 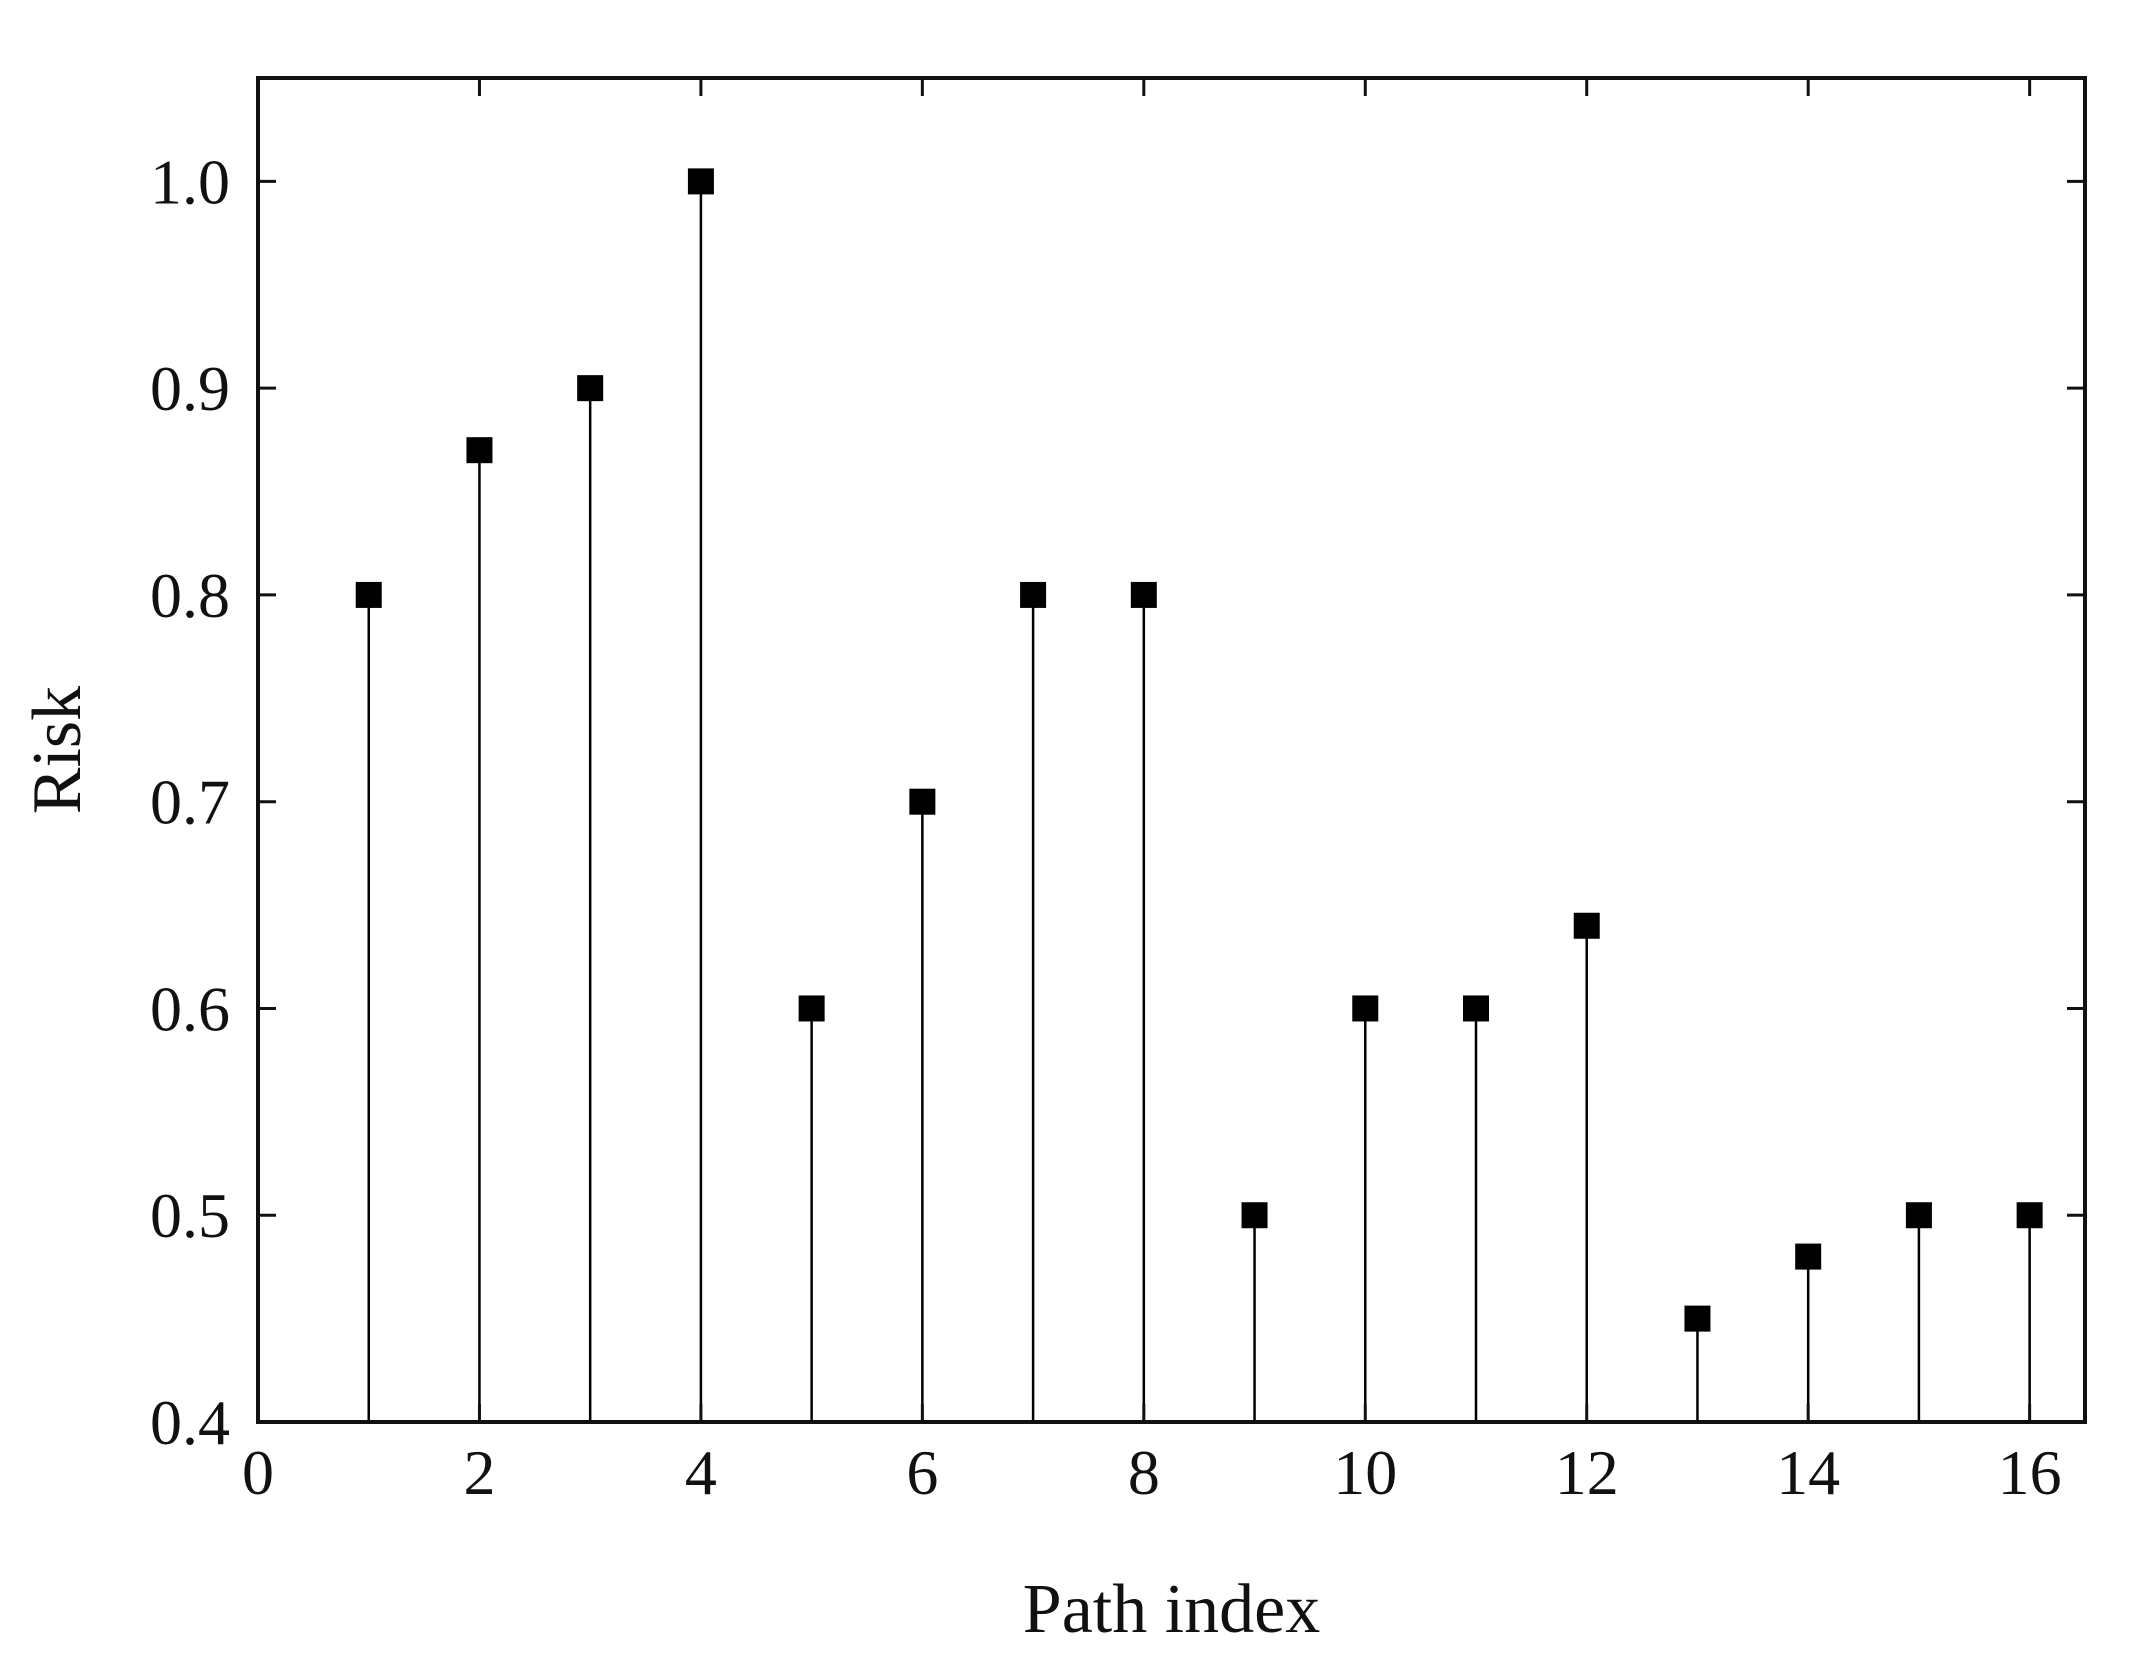 What do you see at coordinates (1171, 1609) in the screenshot?
I see `x-axis-title: Path index` at bounding box center [1171, 1609].